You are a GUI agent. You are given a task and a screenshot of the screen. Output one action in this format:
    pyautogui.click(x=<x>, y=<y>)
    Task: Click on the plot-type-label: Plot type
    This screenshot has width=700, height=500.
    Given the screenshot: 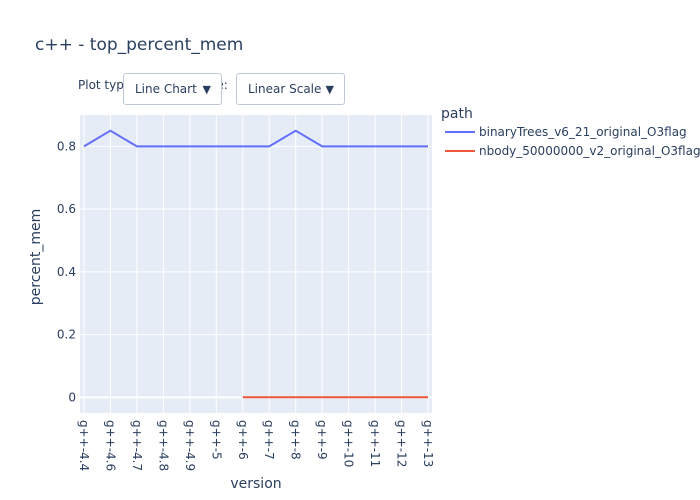 What is the action you would take?
    pyautogui.click(x=105, y=85)
    